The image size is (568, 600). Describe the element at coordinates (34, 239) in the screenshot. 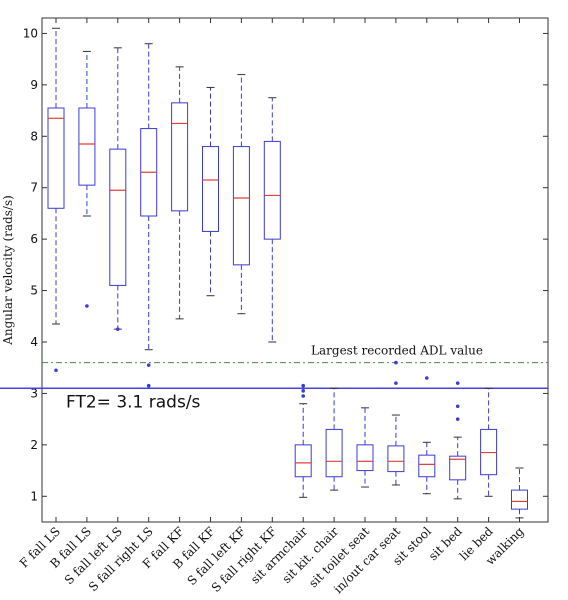

I see `y-tick-label: 6` at that location.